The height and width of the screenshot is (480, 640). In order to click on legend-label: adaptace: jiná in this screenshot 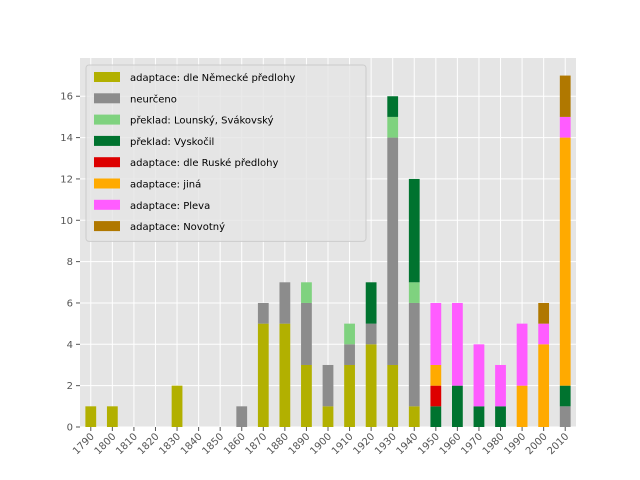, I will do `click(165, 185)`.